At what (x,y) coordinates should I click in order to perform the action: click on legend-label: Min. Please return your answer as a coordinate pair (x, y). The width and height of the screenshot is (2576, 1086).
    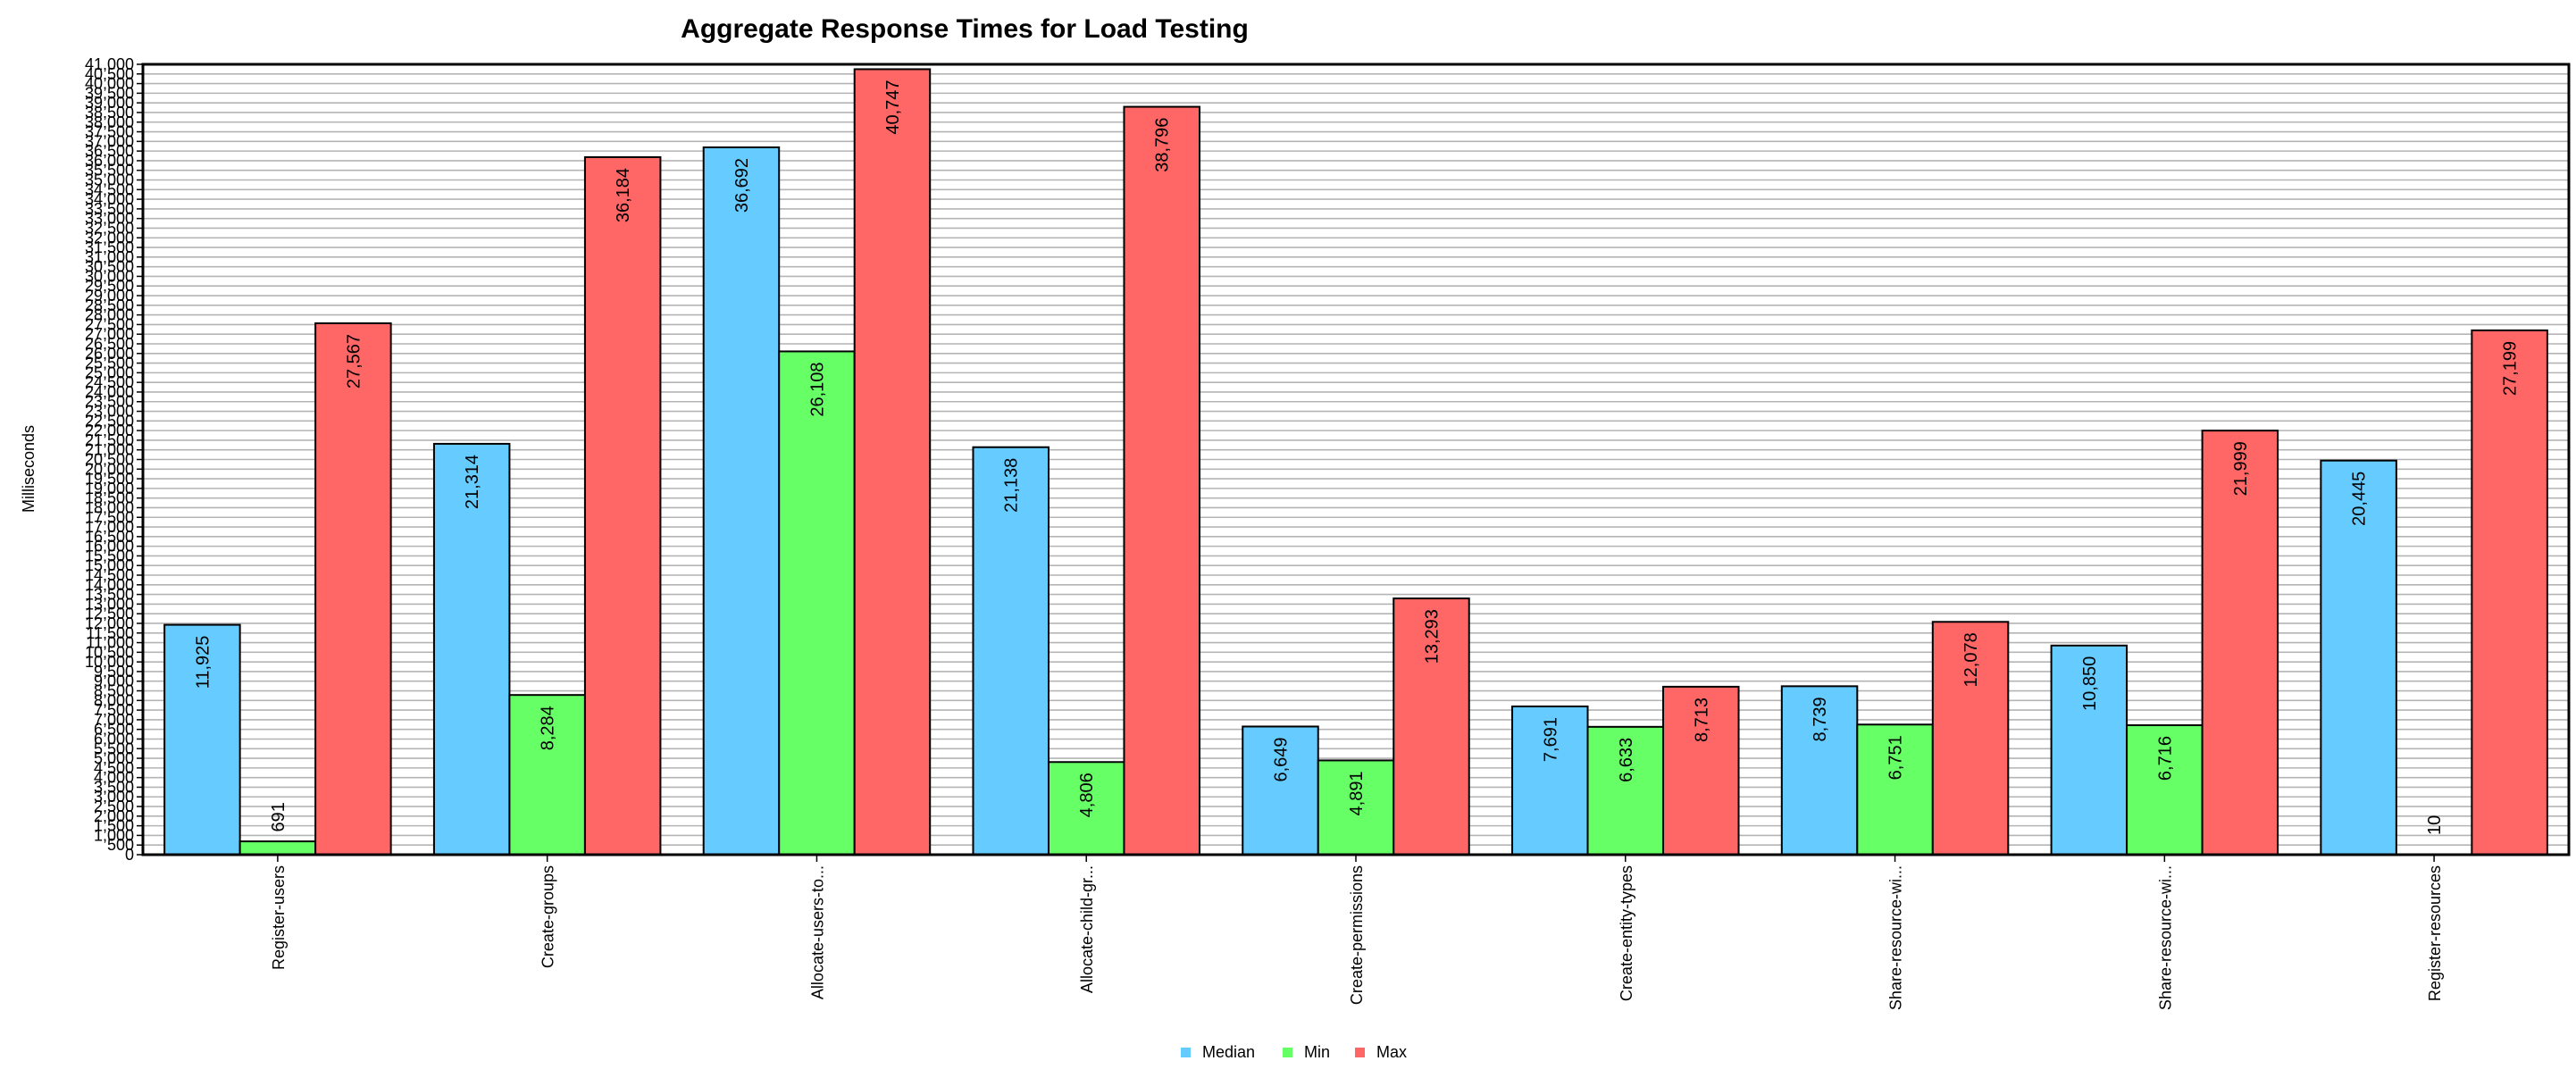
    Looking at the image, I should click on (1317, 1052).